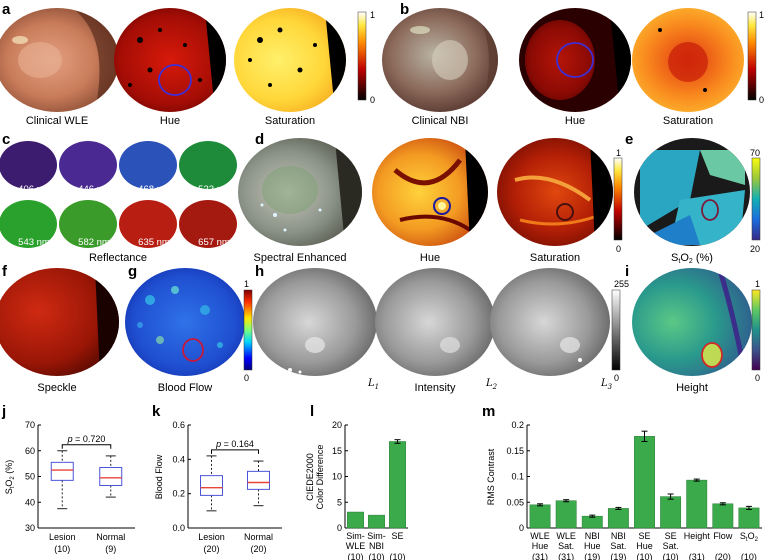 The height and width of the screenshot is (560, 768). What do you see at coordinates (688, 121) in the screenshot?
I see `caption-nbi-saturation: Saturation` at bounding box center [688, 121].